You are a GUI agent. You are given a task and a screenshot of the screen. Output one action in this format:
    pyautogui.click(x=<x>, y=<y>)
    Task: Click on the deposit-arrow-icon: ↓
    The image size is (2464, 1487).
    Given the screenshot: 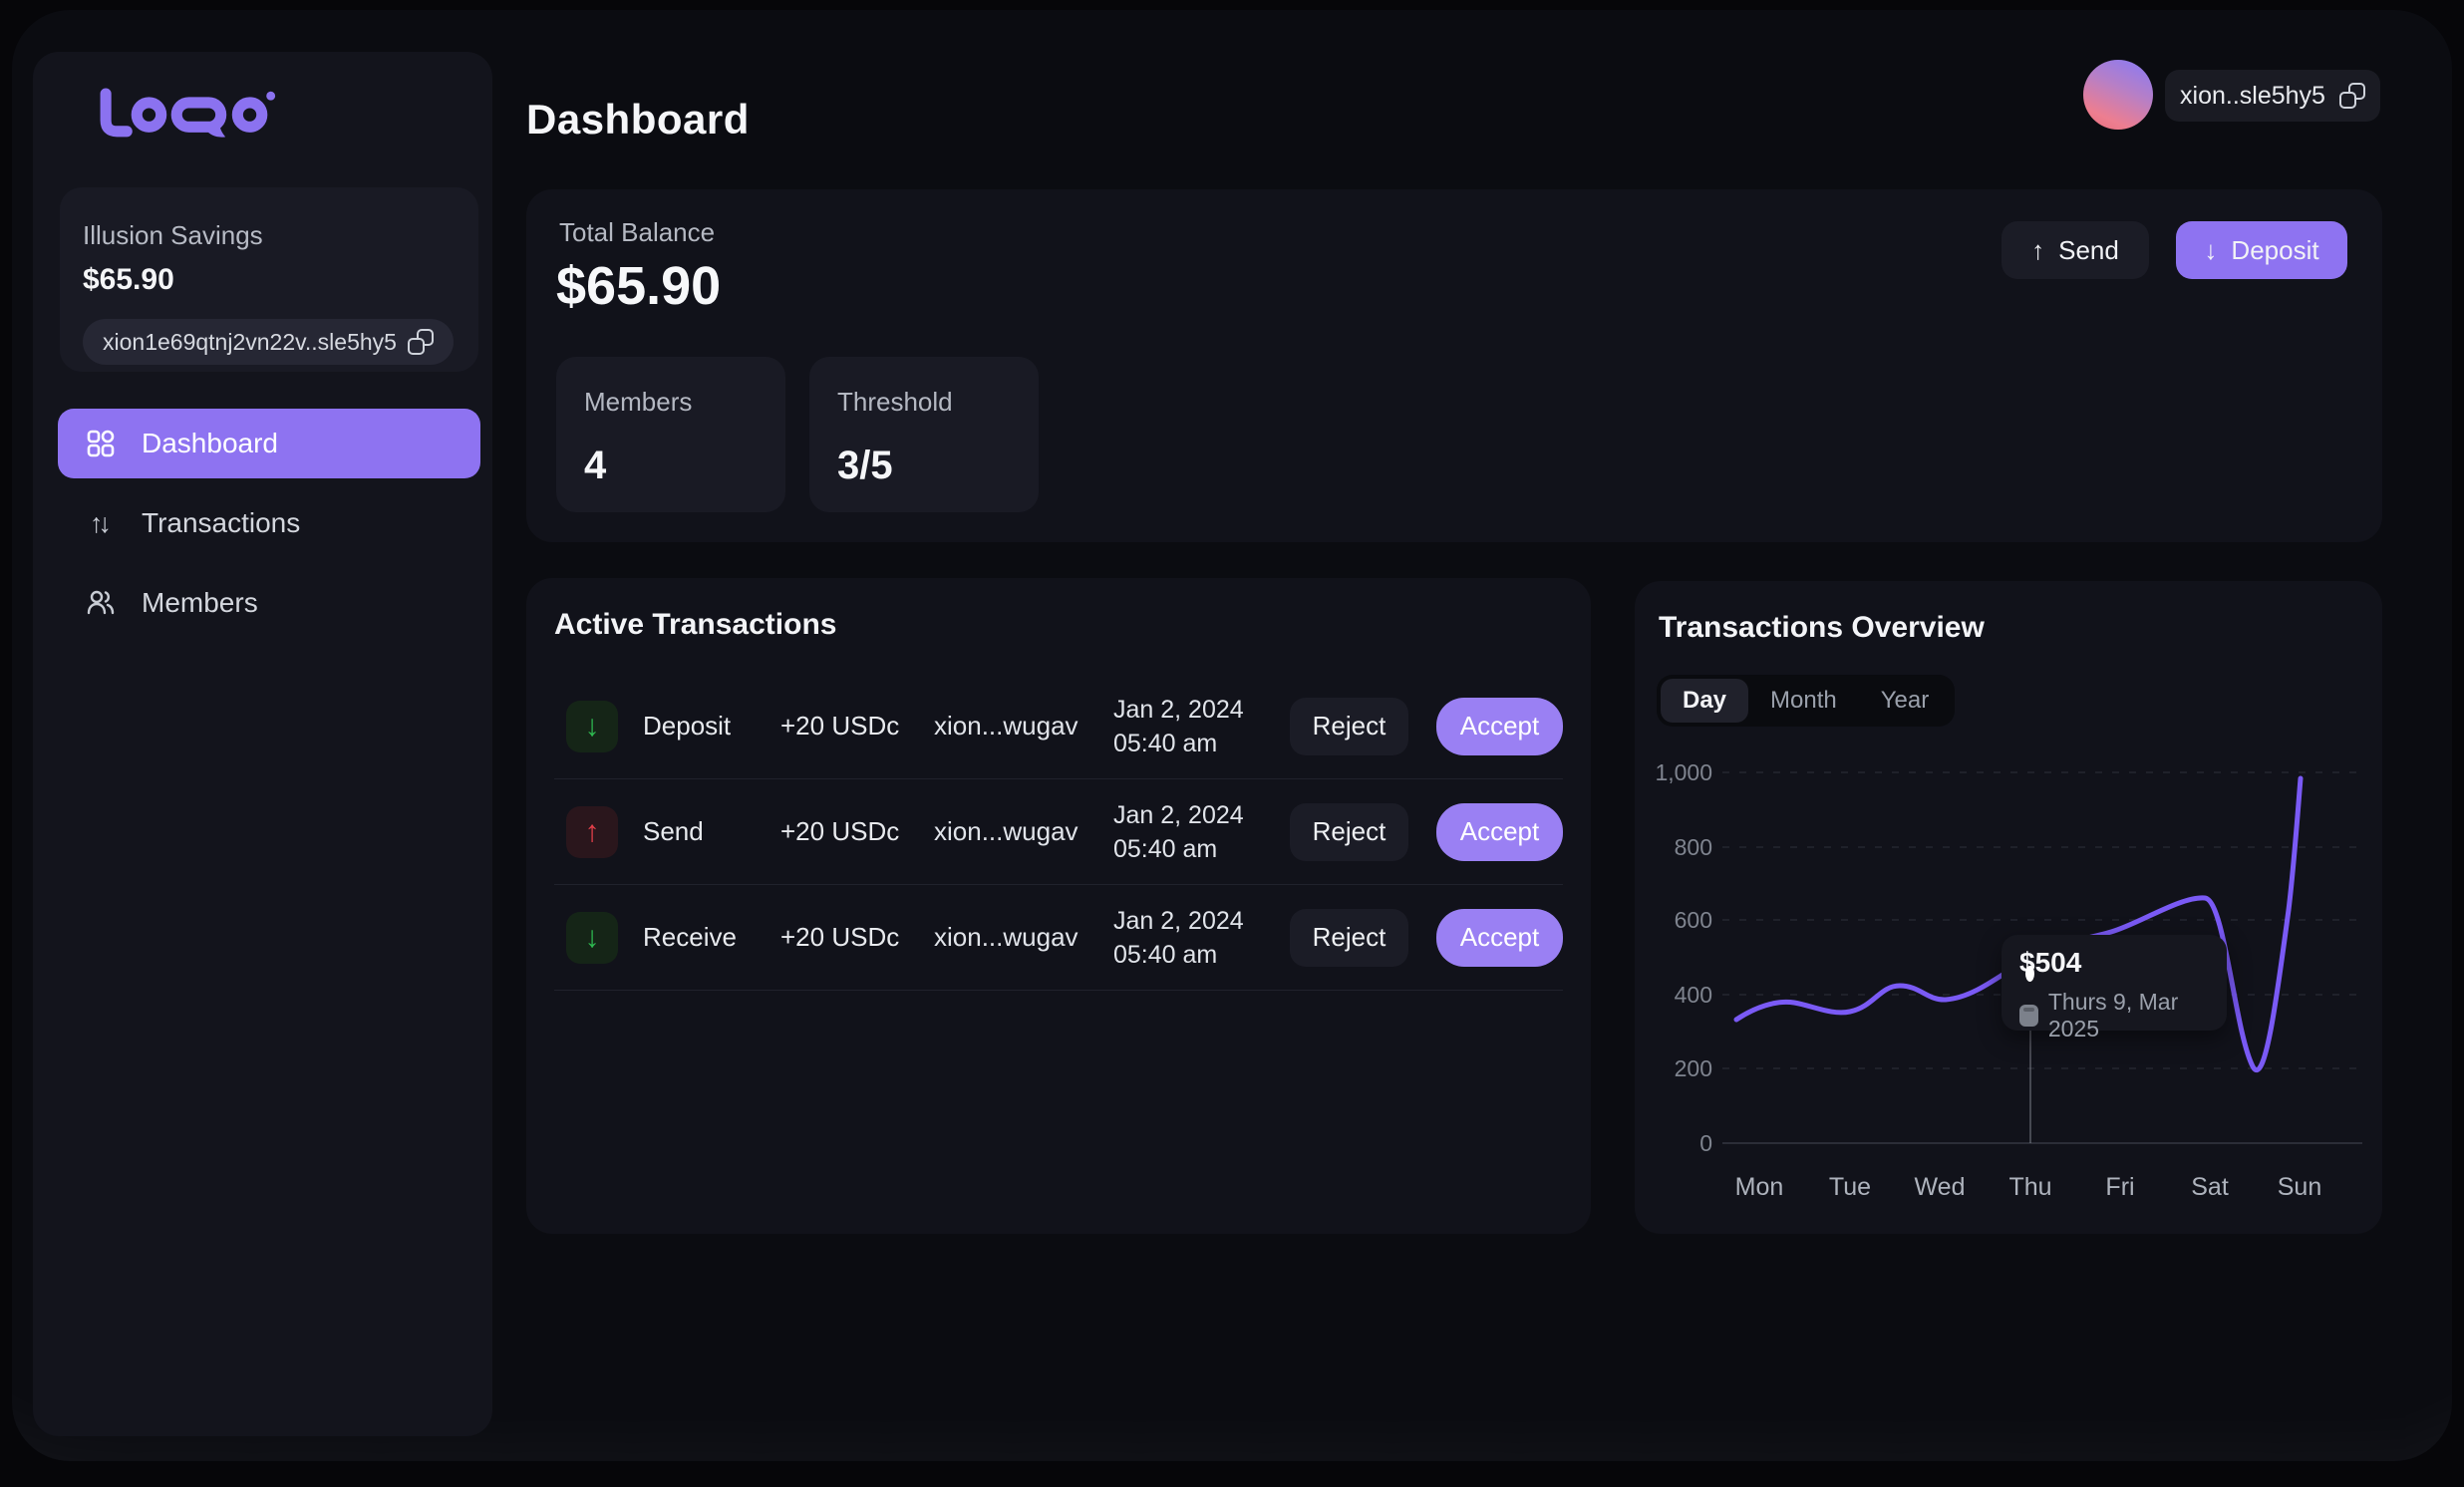 What is the action you would take?
    pyautogui.click(x=592, y=726)
    